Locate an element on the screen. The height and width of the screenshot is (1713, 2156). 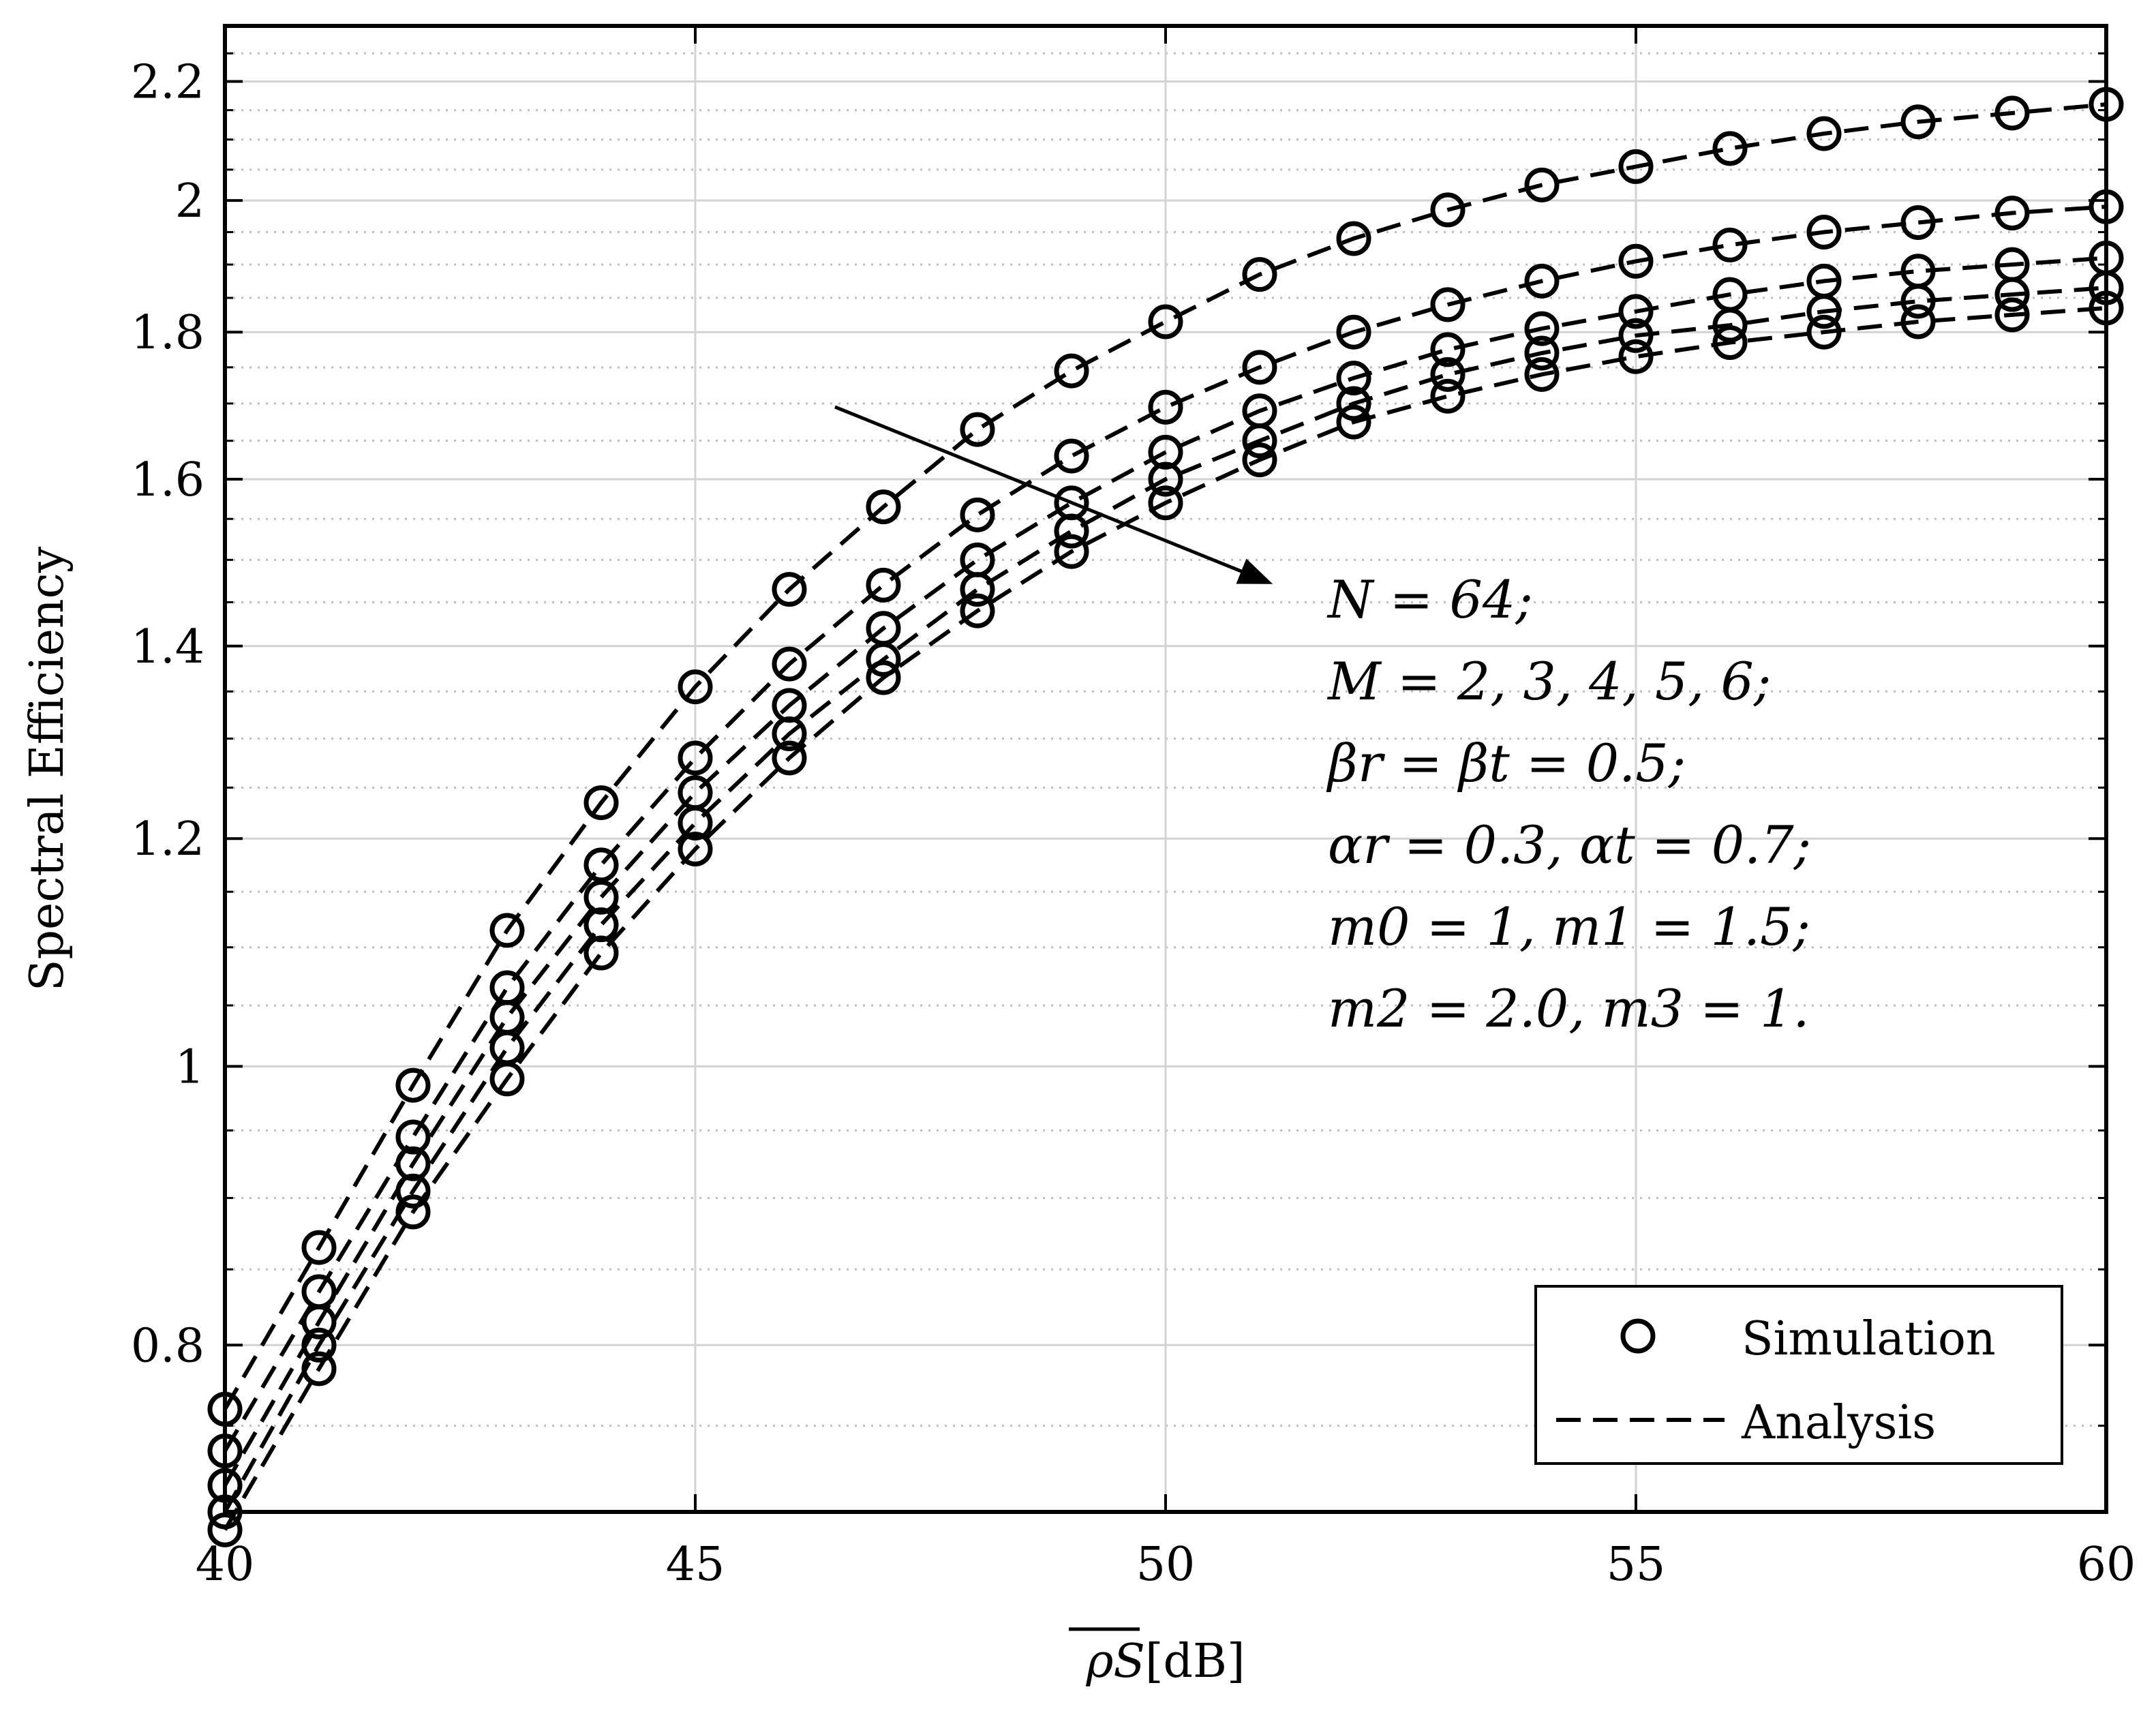
y-axis-label: Spectral Efficiency is located at coordinates (47, 769).